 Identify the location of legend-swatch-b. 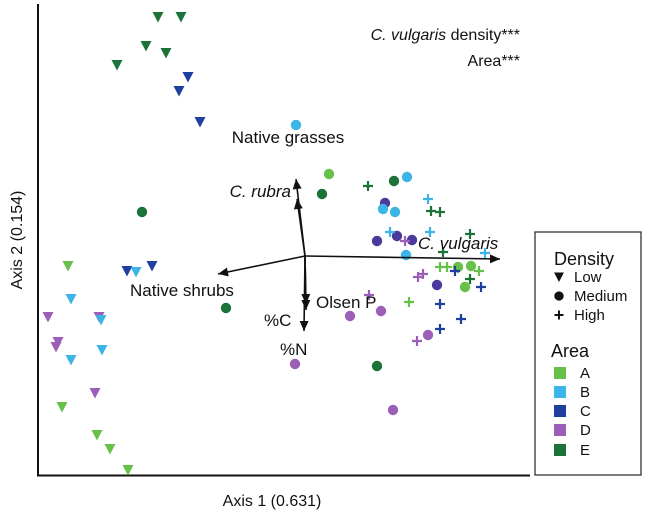
(560, 392).